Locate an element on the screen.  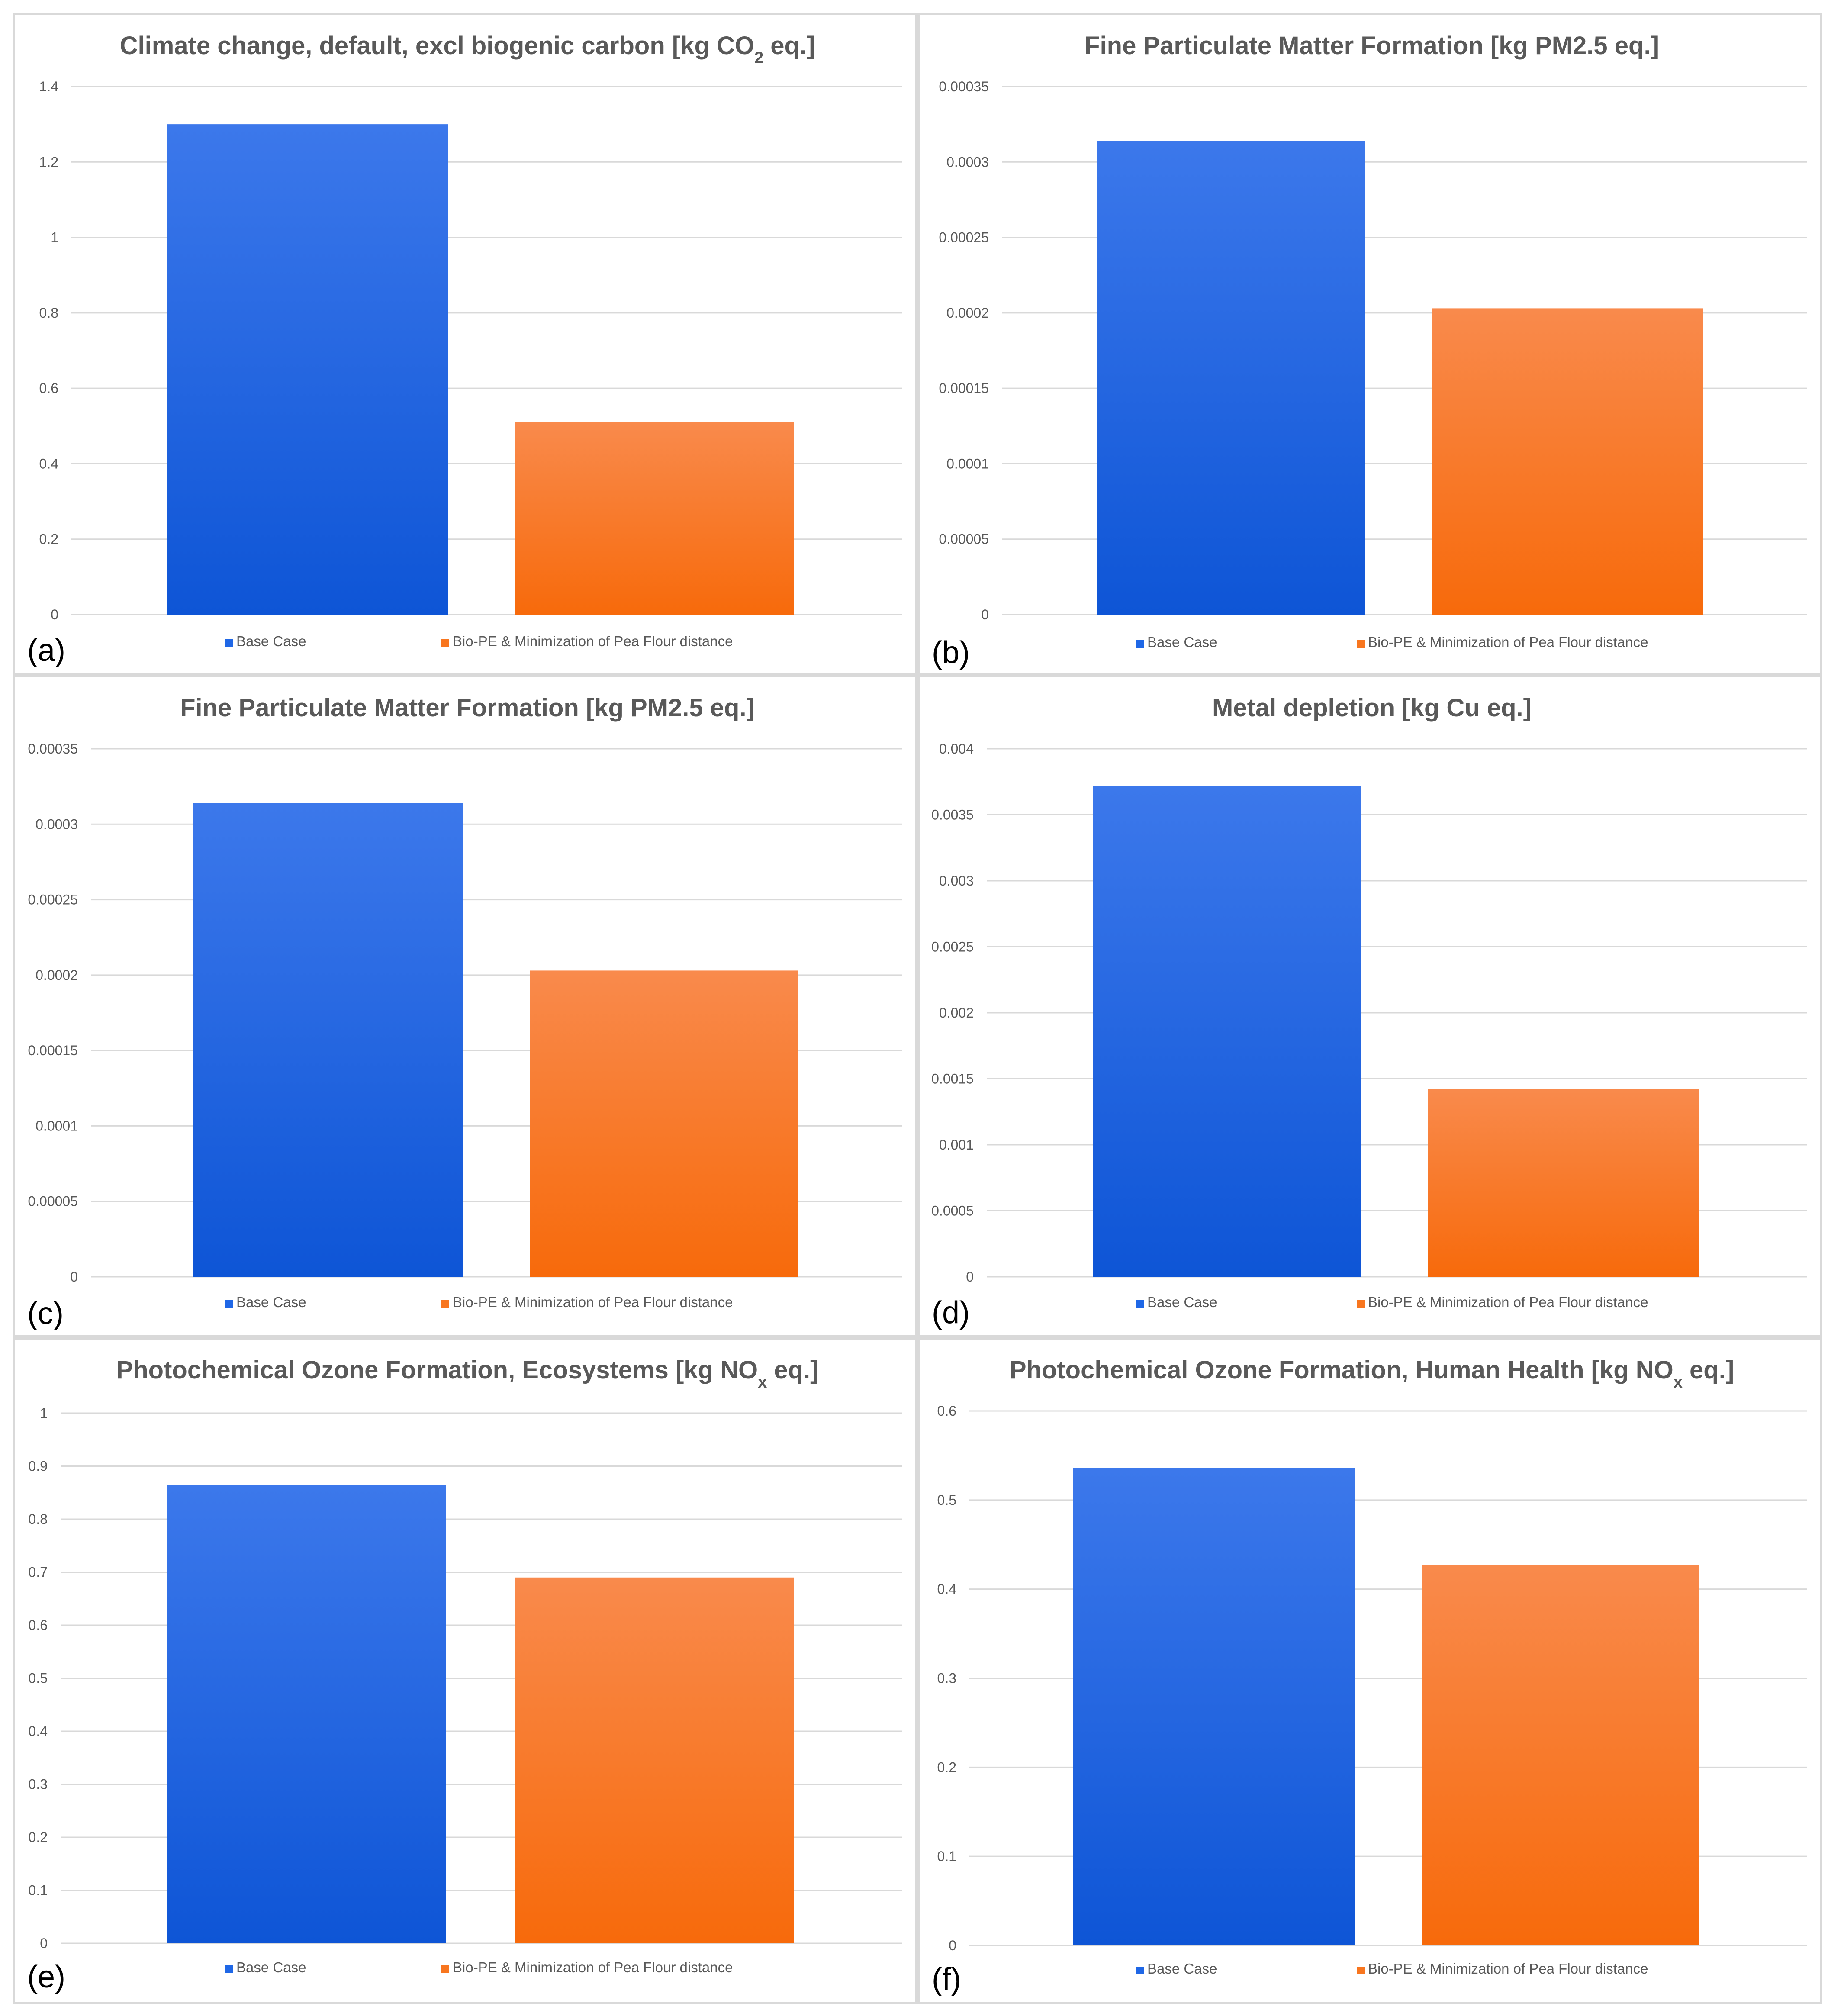
chart-title: Metal depletion [kg Cu eq.] is located at coordinates (1372, 708).